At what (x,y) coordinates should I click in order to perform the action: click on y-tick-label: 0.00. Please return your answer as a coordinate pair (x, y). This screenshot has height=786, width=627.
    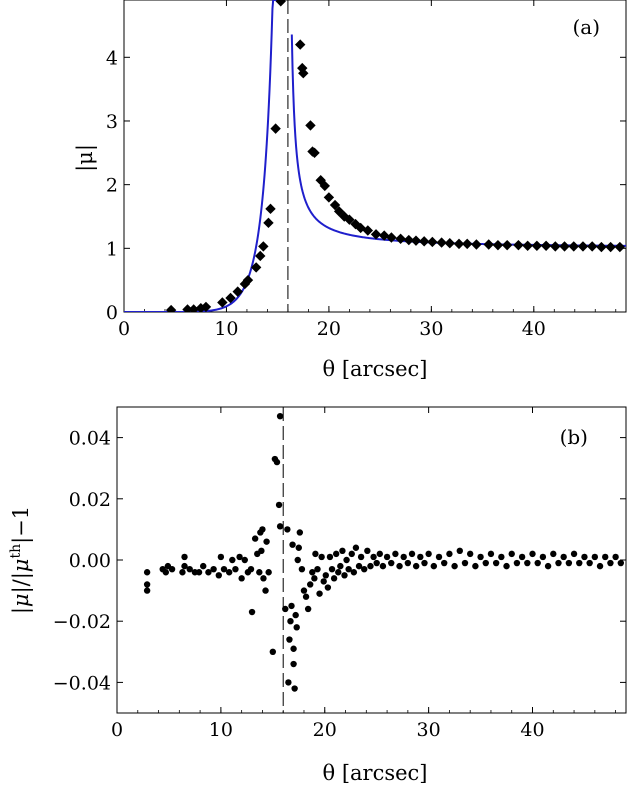
    Looking at the image, I should click on (90, 561).